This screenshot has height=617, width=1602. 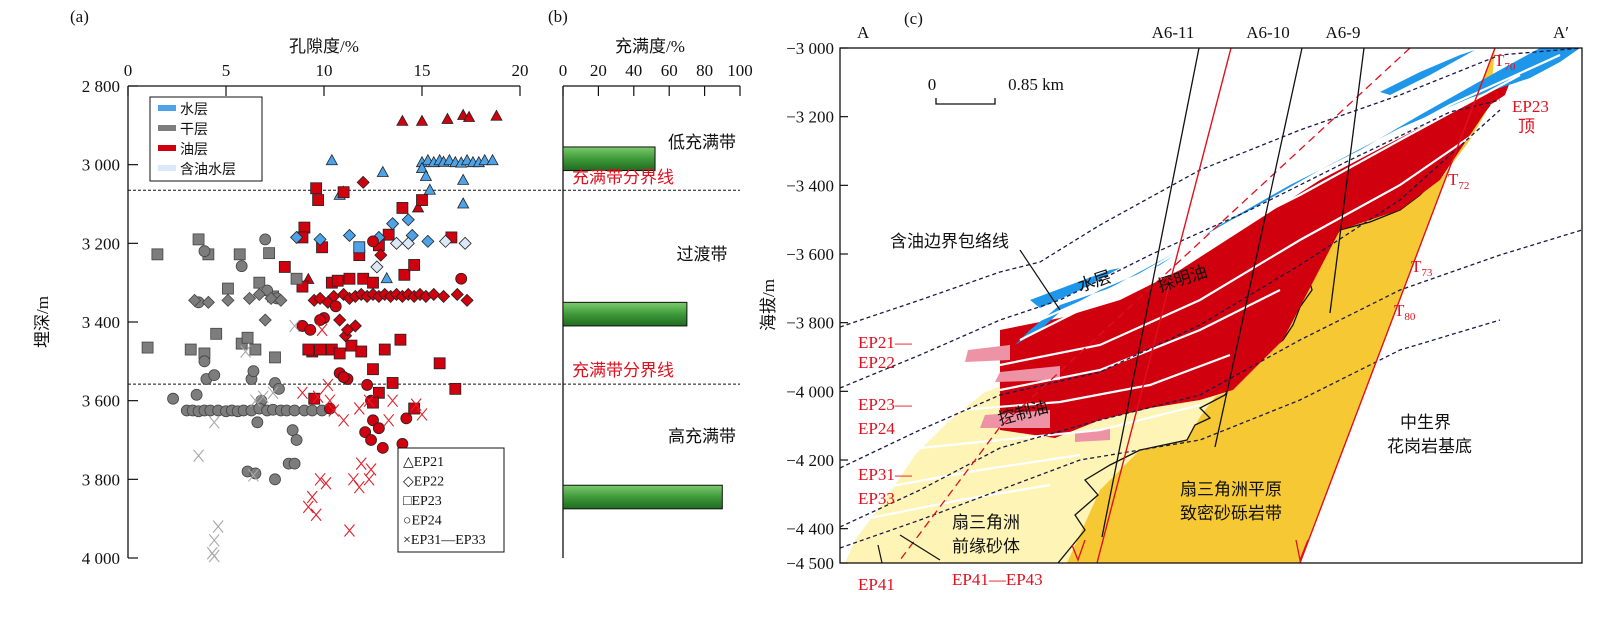 I want to click on boundary-label-1: 充满带分界线, so click(x=623, y=177).